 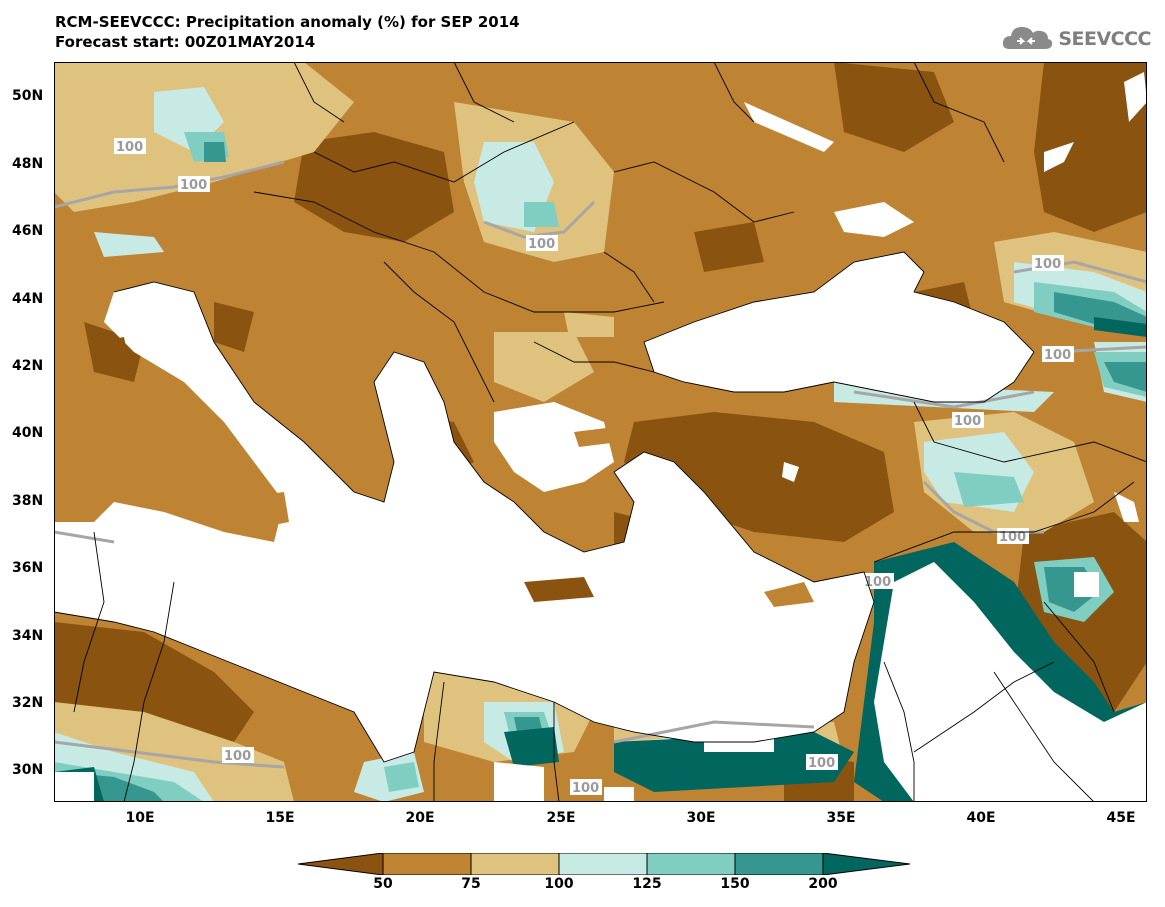 I want to click on lat-tick-label: 40N, so click(x=28, y=433).